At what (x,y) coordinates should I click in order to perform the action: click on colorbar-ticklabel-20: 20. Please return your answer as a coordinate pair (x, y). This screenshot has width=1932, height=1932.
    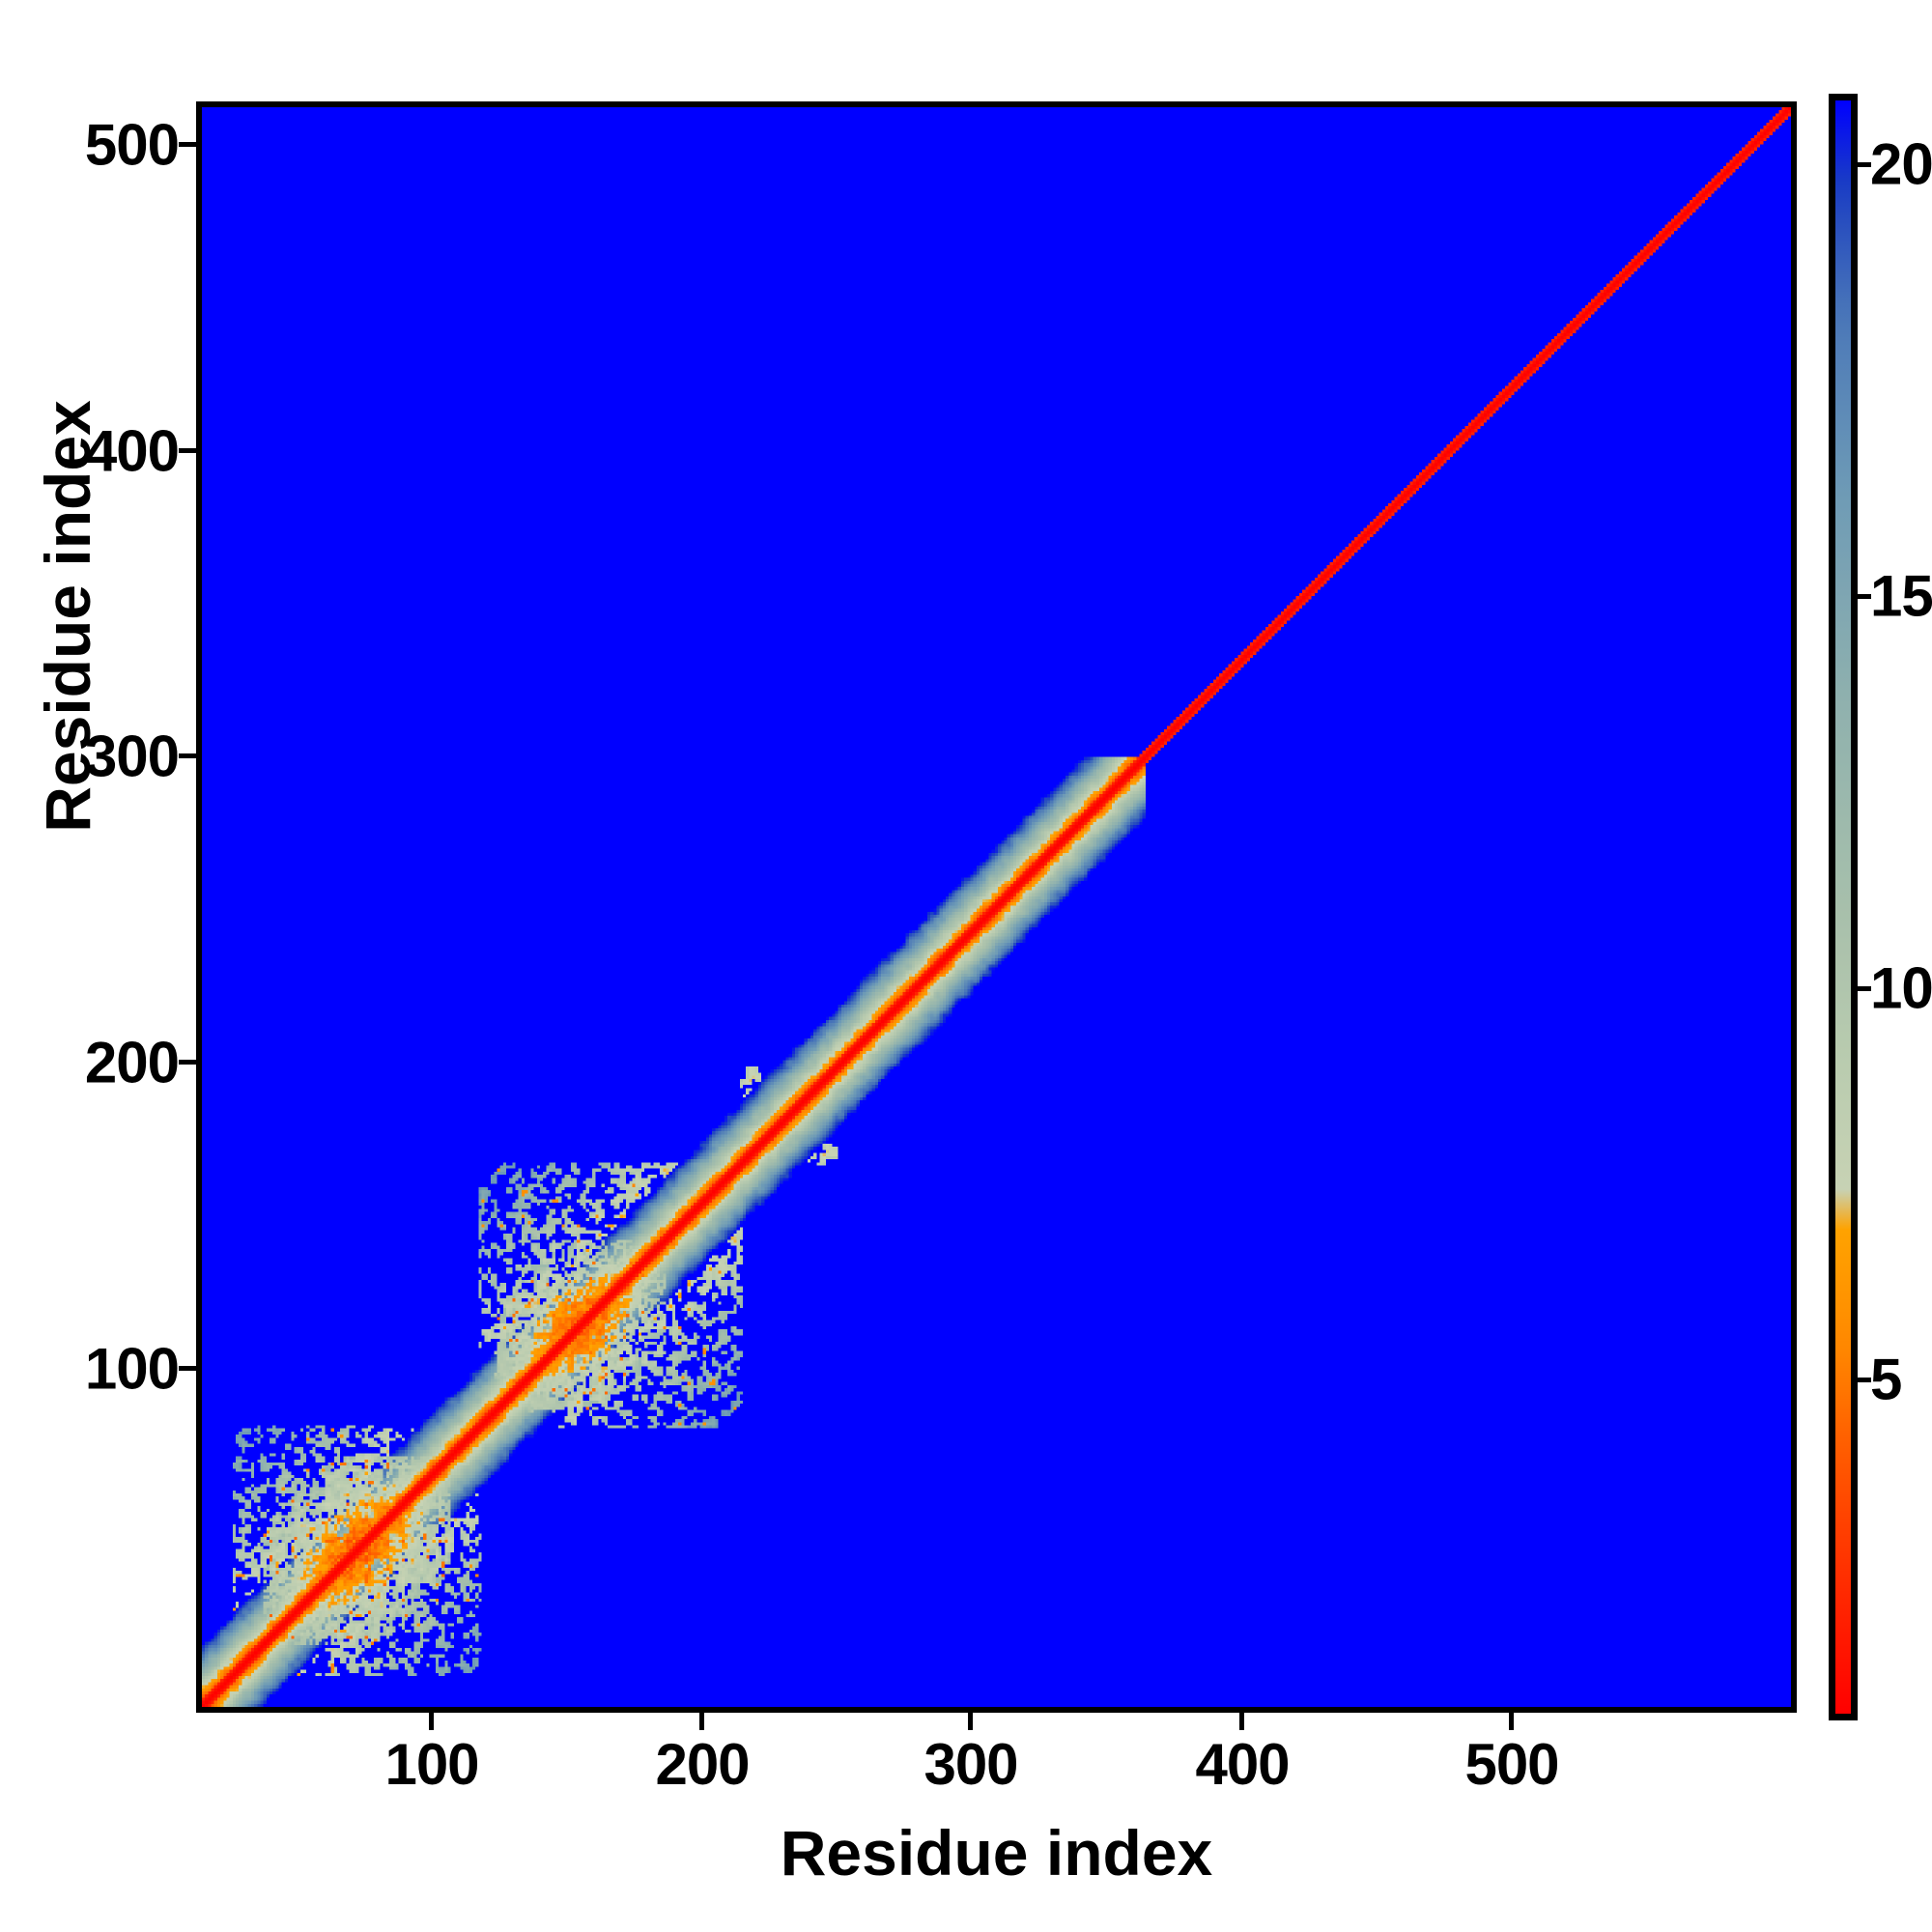
    Looking at the image, I should click on (1901, 164).